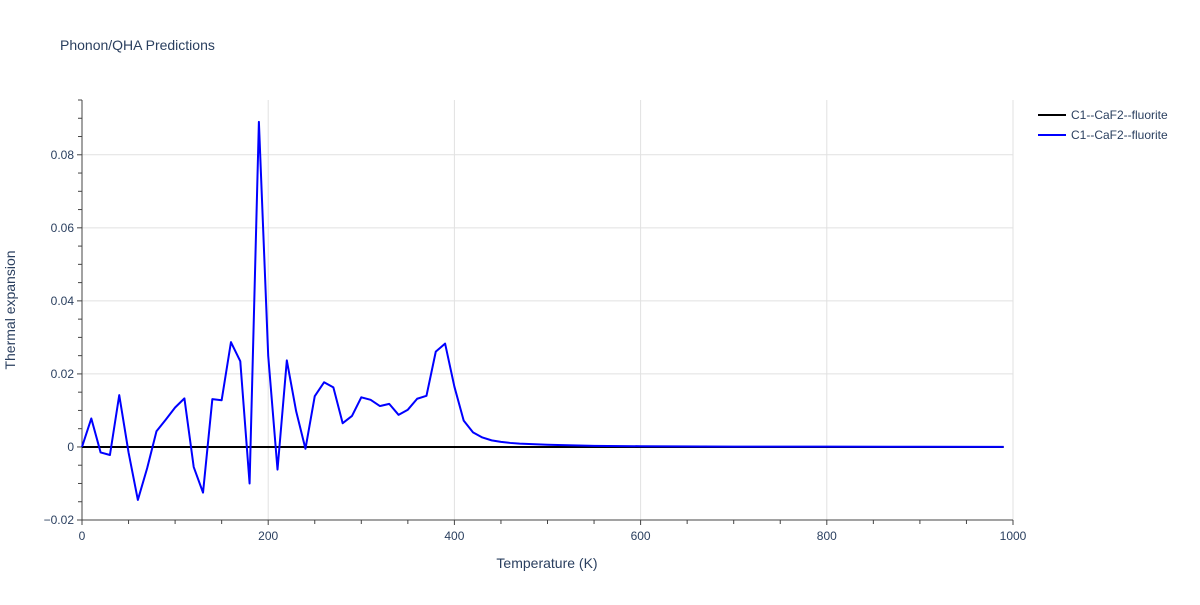 This screenshot has width=1200, height=605. Describe the element at coordinates (63, 228) in the screenshot. I see `y-tick-label: 0.06` at that location.